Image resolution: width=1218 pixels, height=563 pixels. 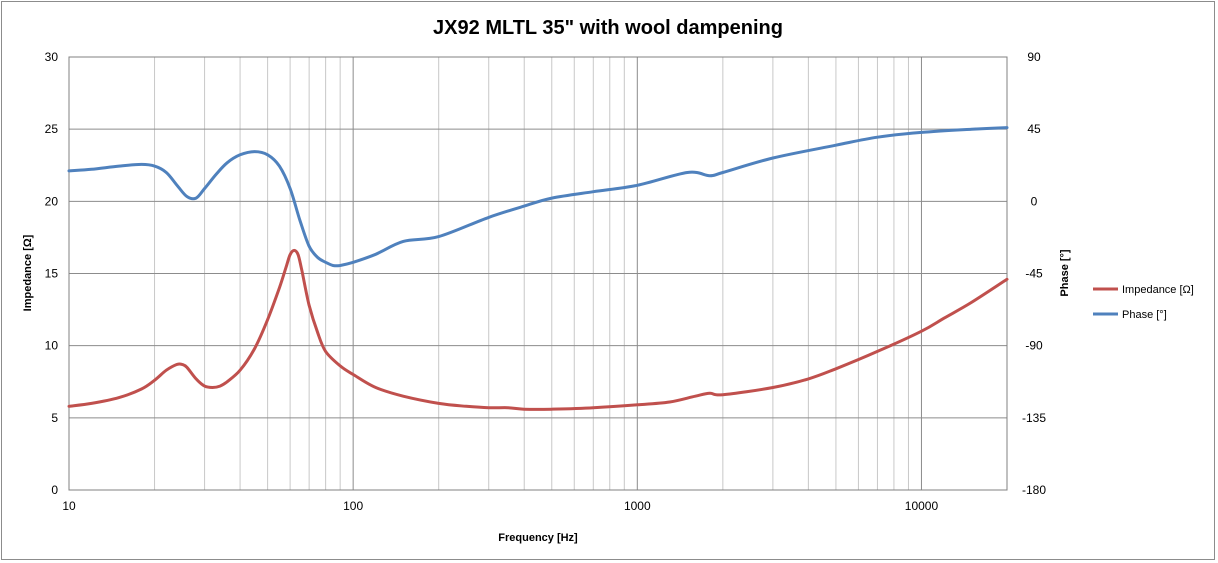 I want to click on y-tick-label: 25, so click(x=52, y=129).